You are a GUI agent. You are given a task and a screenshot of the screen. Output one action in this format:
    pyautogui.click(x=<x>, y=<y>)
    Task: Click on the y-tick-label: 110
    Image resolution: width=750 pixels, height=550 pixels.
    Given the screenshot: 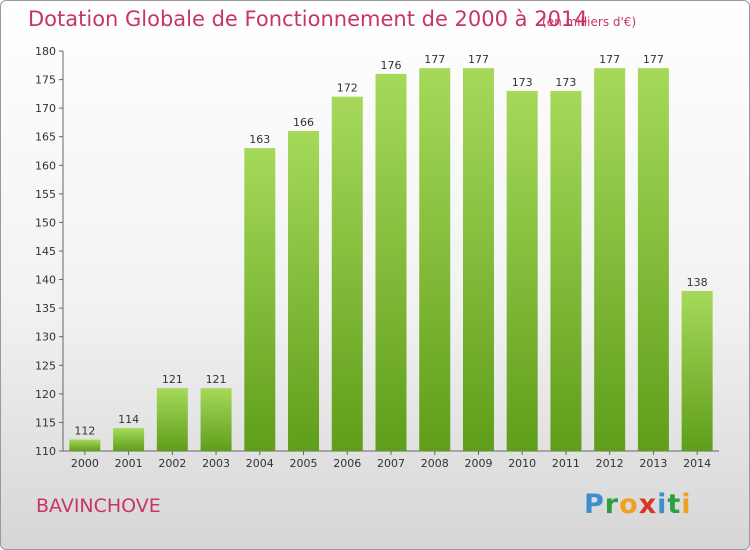 What is the action you would take?
    pyautogui.click(x=45, y=451)
    